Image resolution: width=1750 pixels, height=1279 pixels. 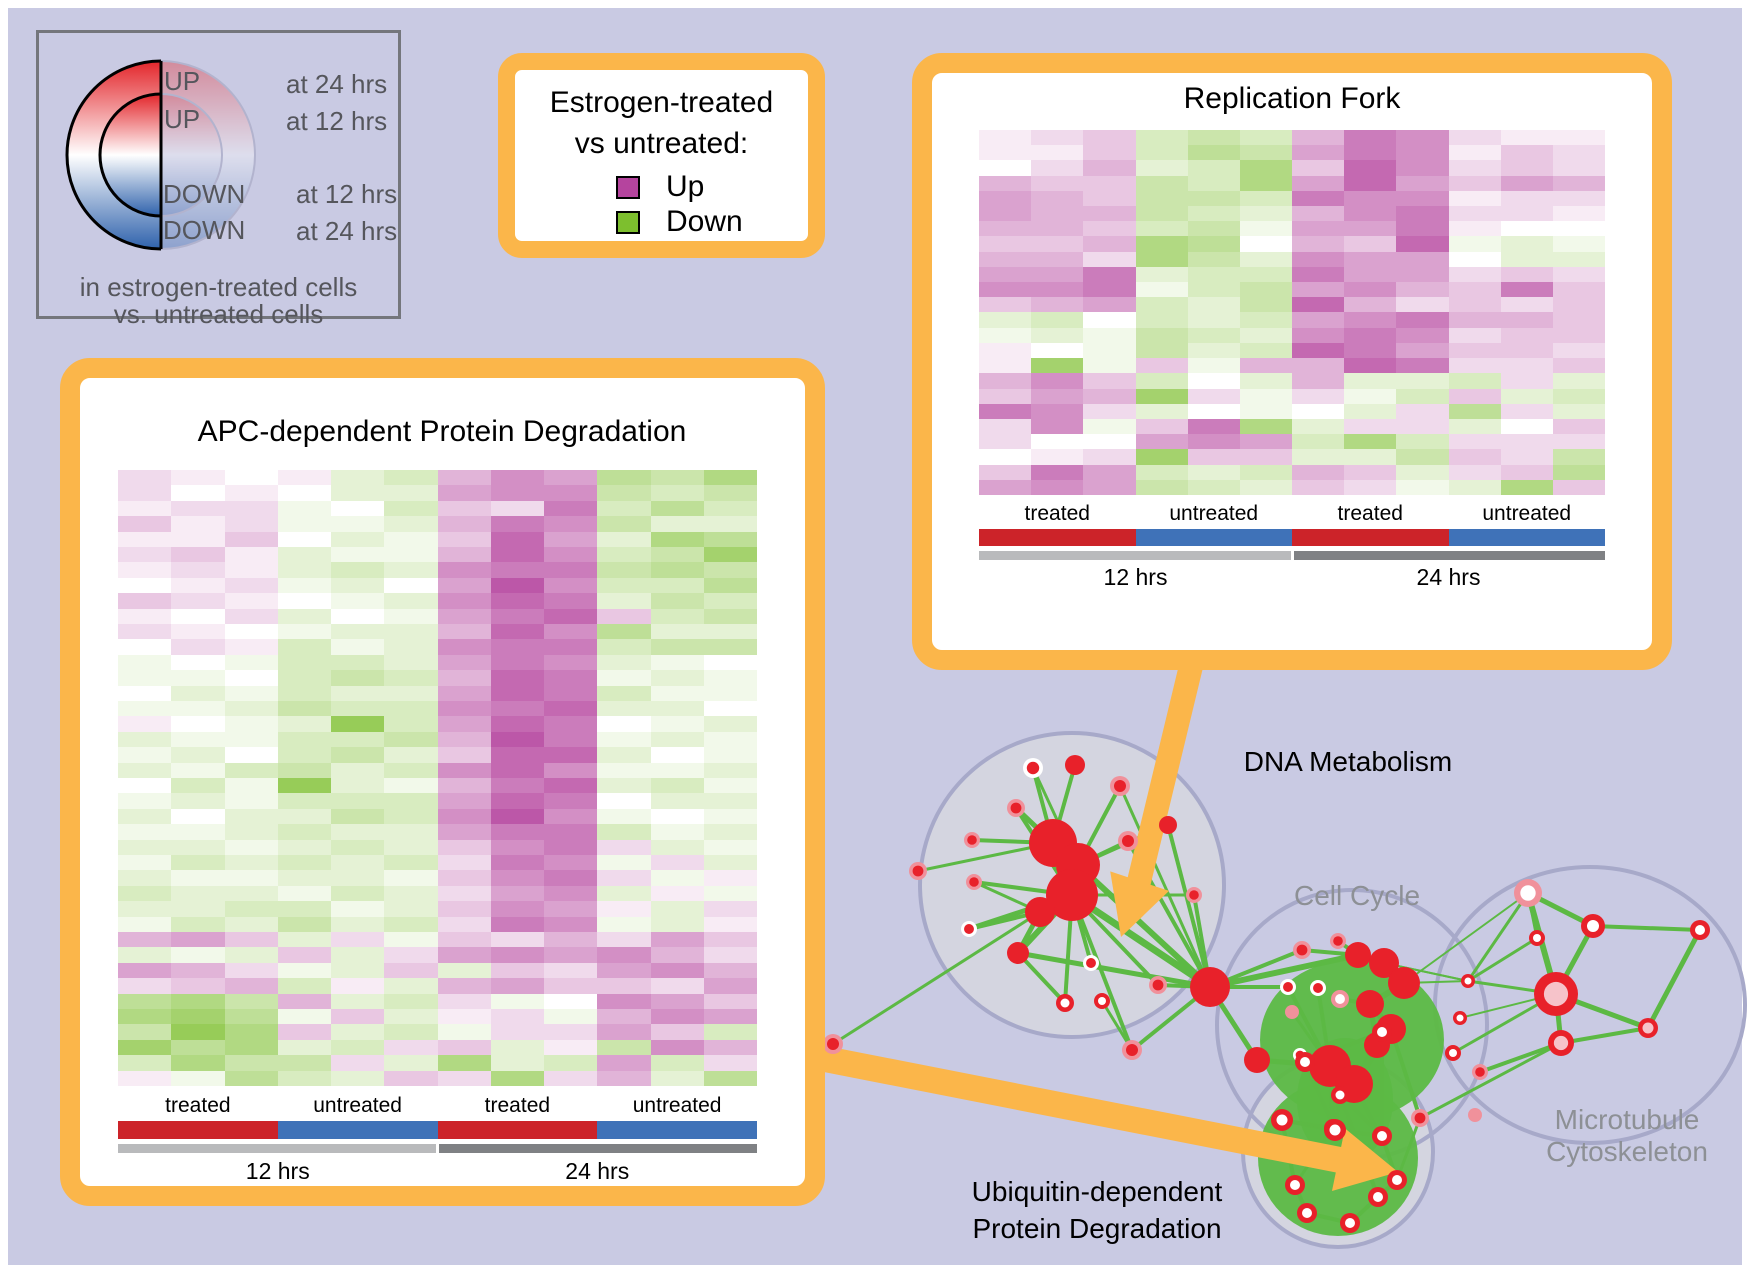 I want to click on legend-item-down: Down, so click(x=679, y=222).